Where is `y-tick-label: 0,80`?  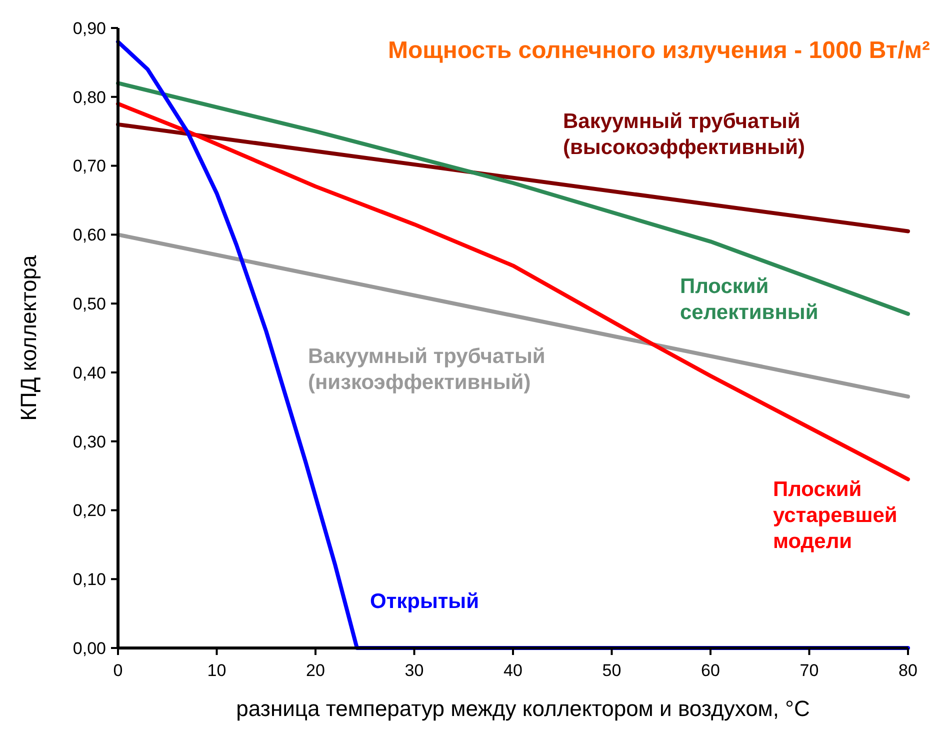 y-tick-label: 0,80 is located at coordinates (89, 97).